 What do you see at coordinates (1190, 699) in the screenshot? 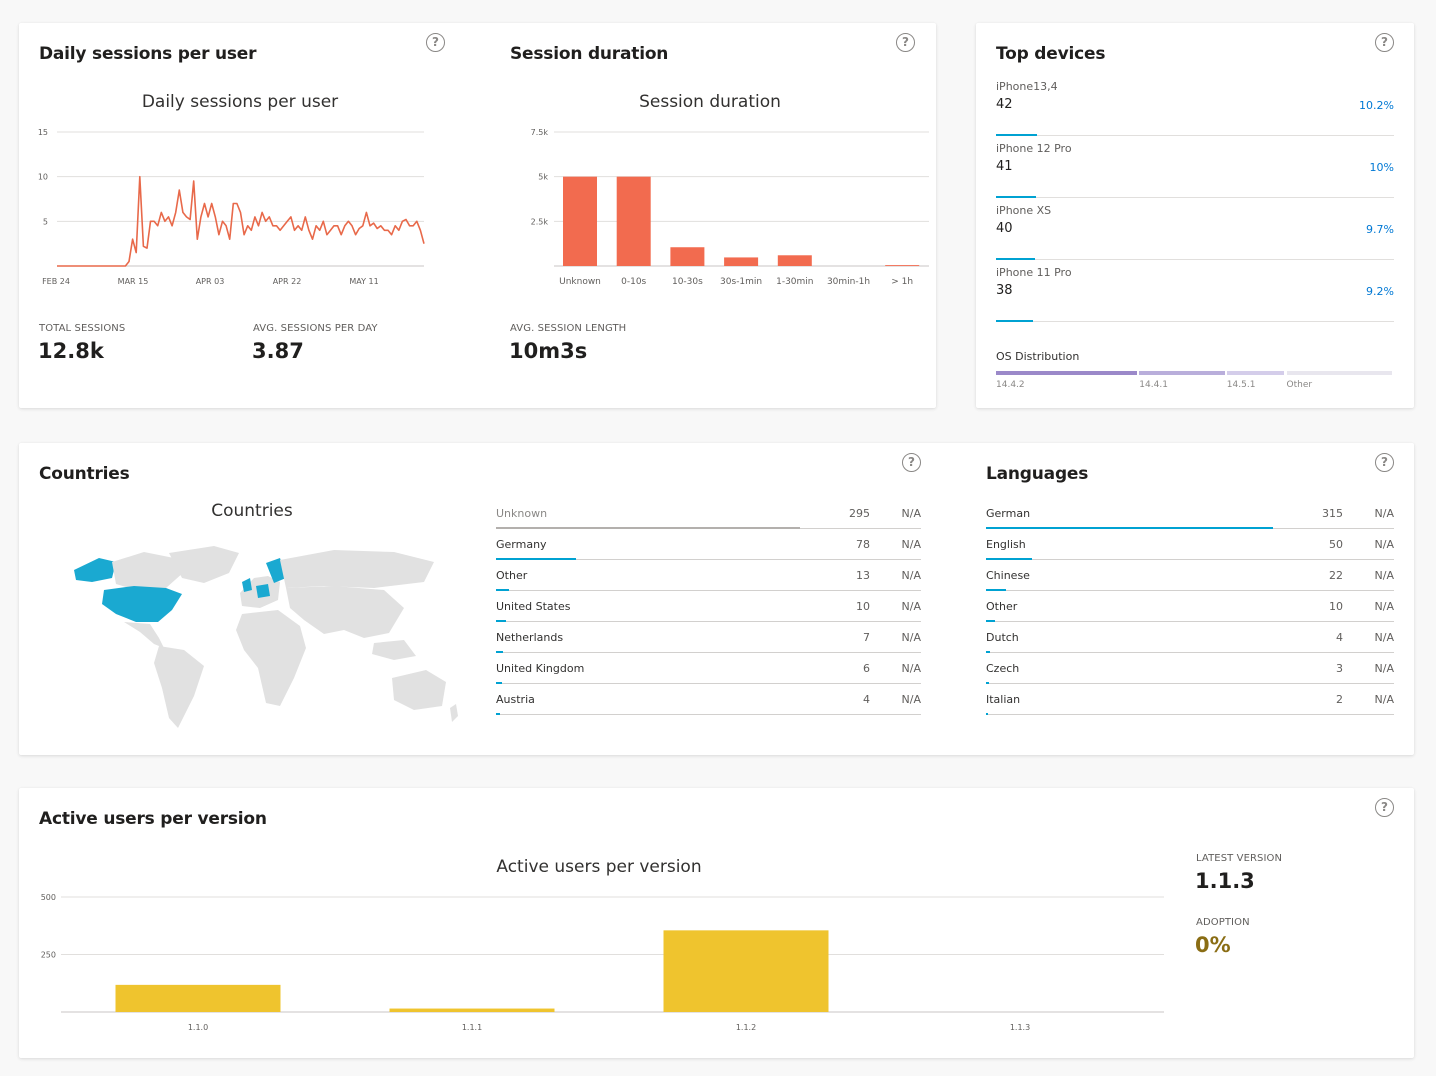
I see `list-row: Italian 2 N/A` at bounding box center [1190, 699].